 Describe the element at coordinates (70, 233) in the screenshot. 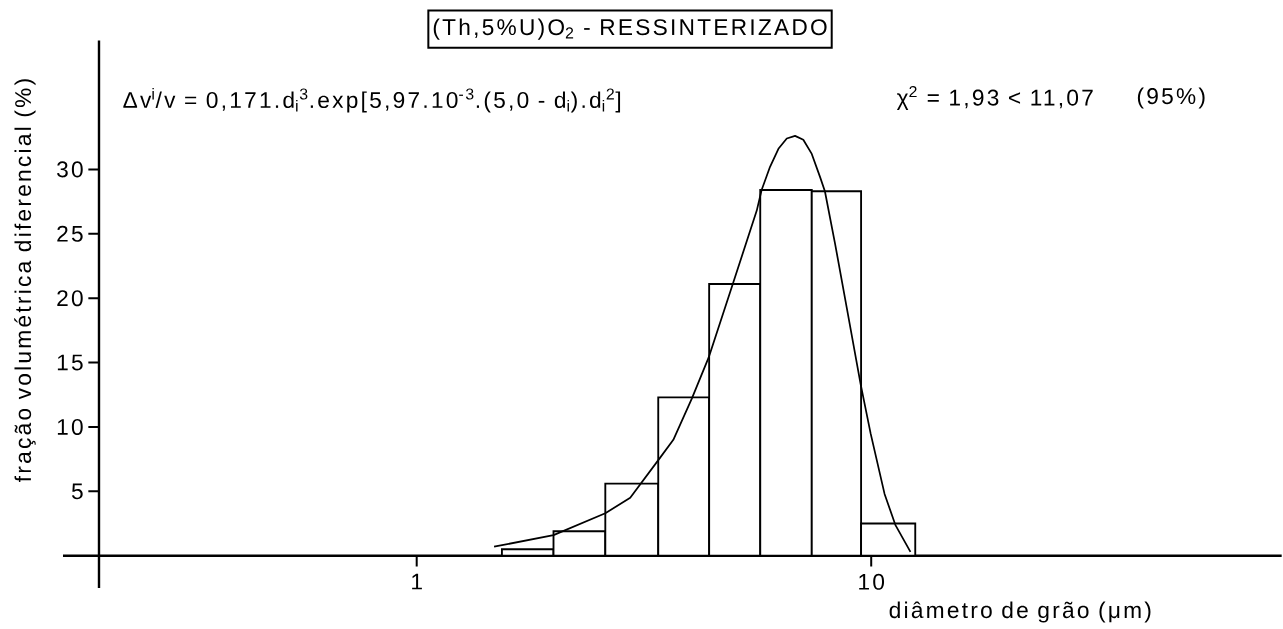

I see `y-tick-label: 25` at that location.